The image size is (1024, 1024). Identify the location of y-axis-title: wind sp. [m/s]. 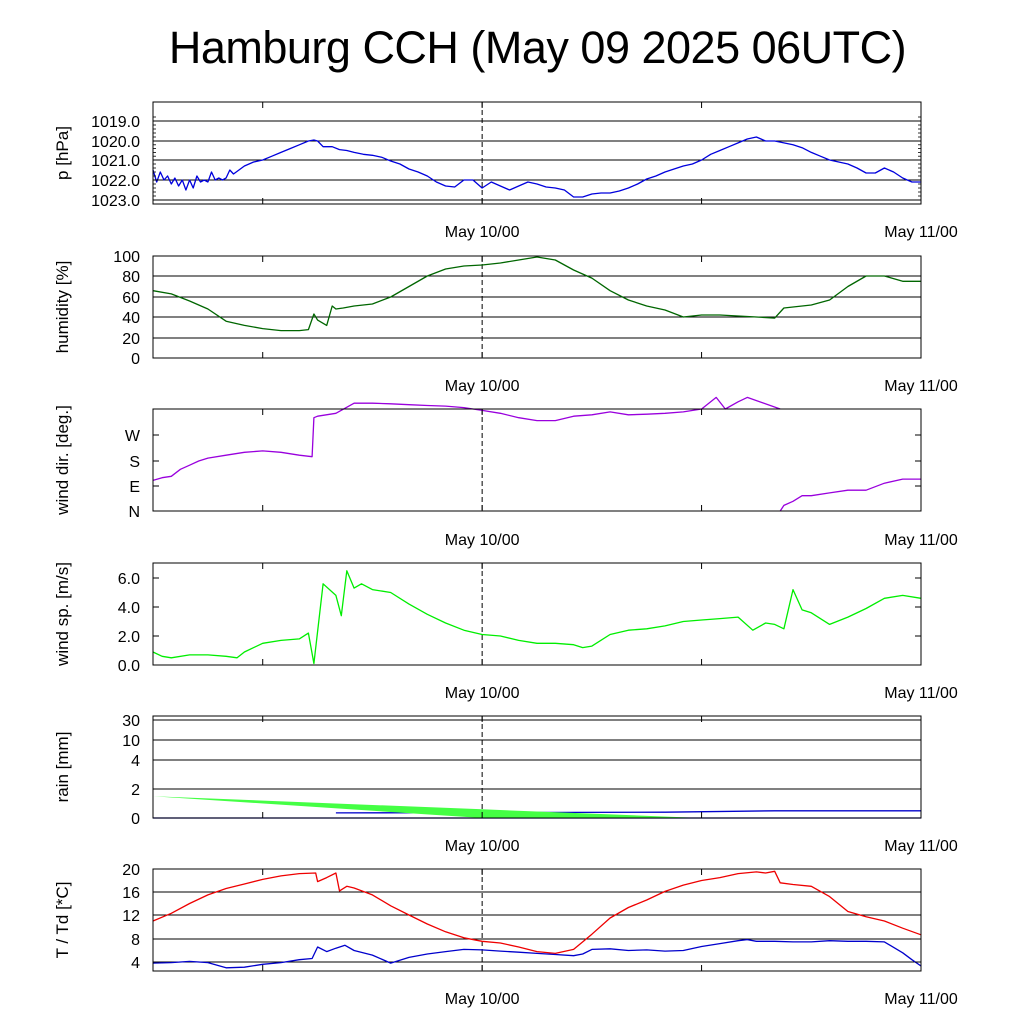
(62, 614).